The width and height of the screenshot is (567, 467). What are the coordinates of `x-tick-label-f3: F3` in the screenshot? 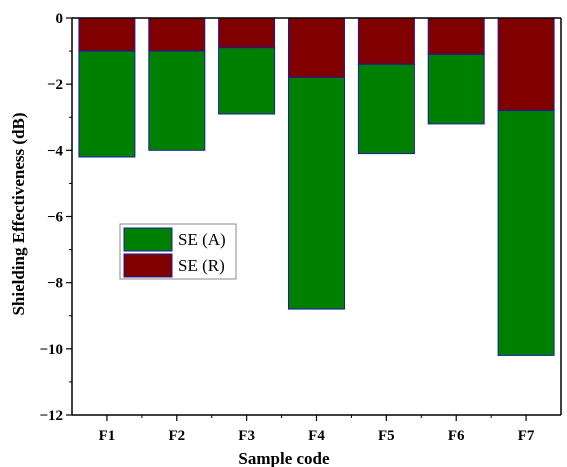 It's located at (246, 436).